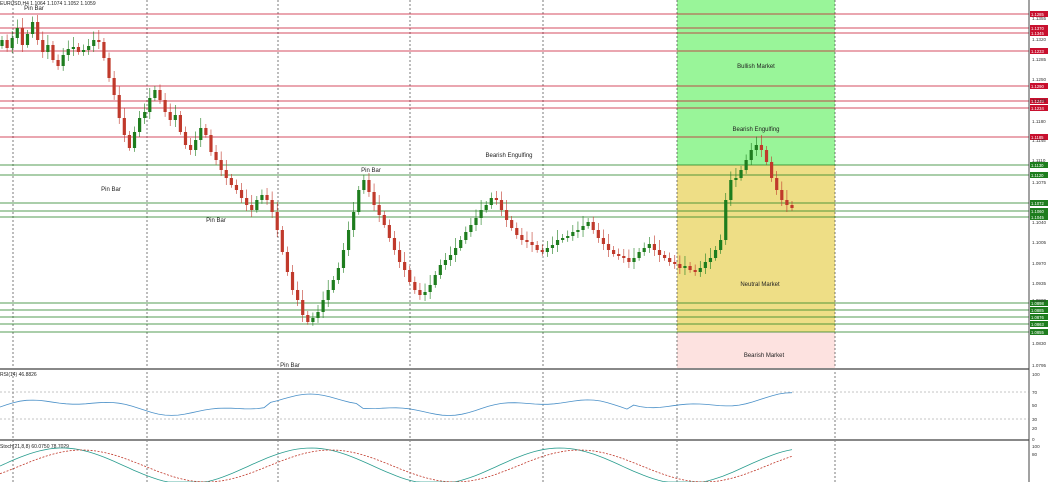 This screenshot has height=482, width=1048. Describe the element at coordinates (48, 4) in the screenshot. I see `symbol-info: EURUSD,H4 1.1064 1.1074 1.1052 1.1059` at that location.